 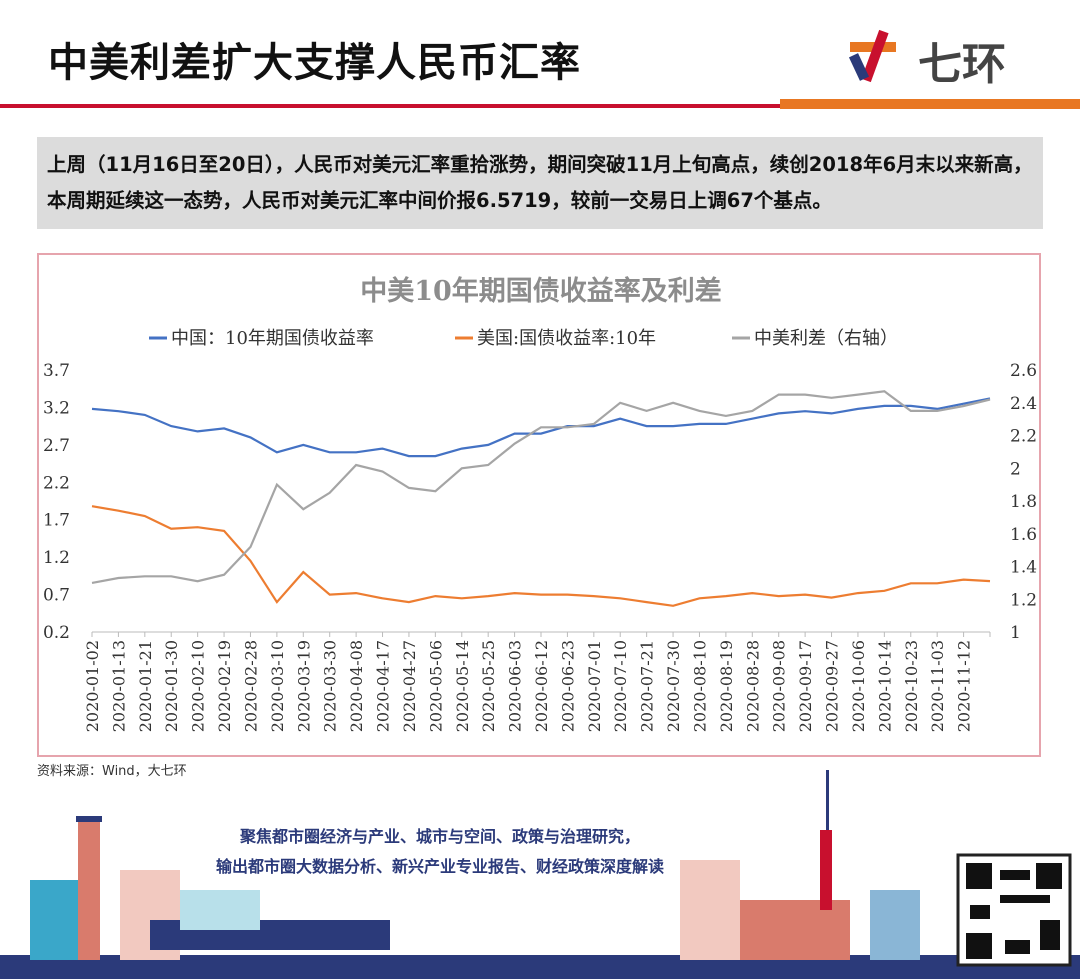 I want to click on x-tick-label: 2020-10-06, so click(x=858, y=686).